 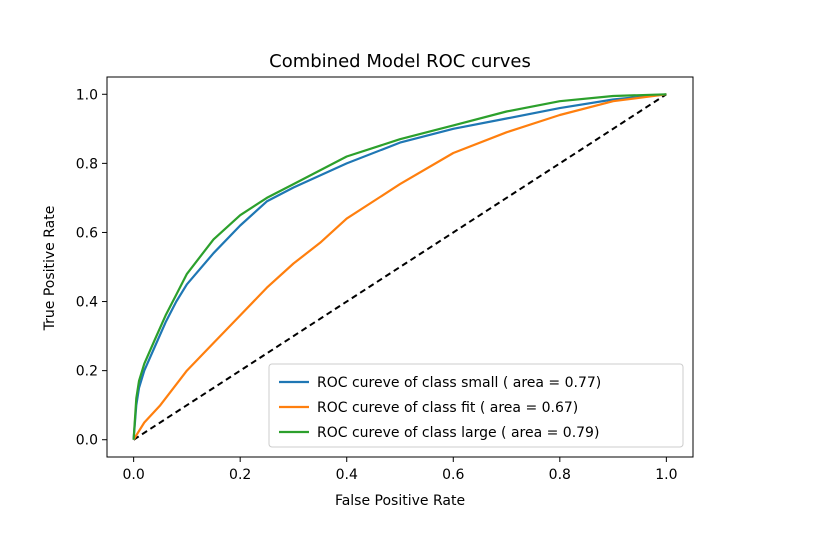 What do you see at coordinates (240, 475) in the screenshot?
I see `x-tick-label: 0.2` at bounding box center [240, 475].